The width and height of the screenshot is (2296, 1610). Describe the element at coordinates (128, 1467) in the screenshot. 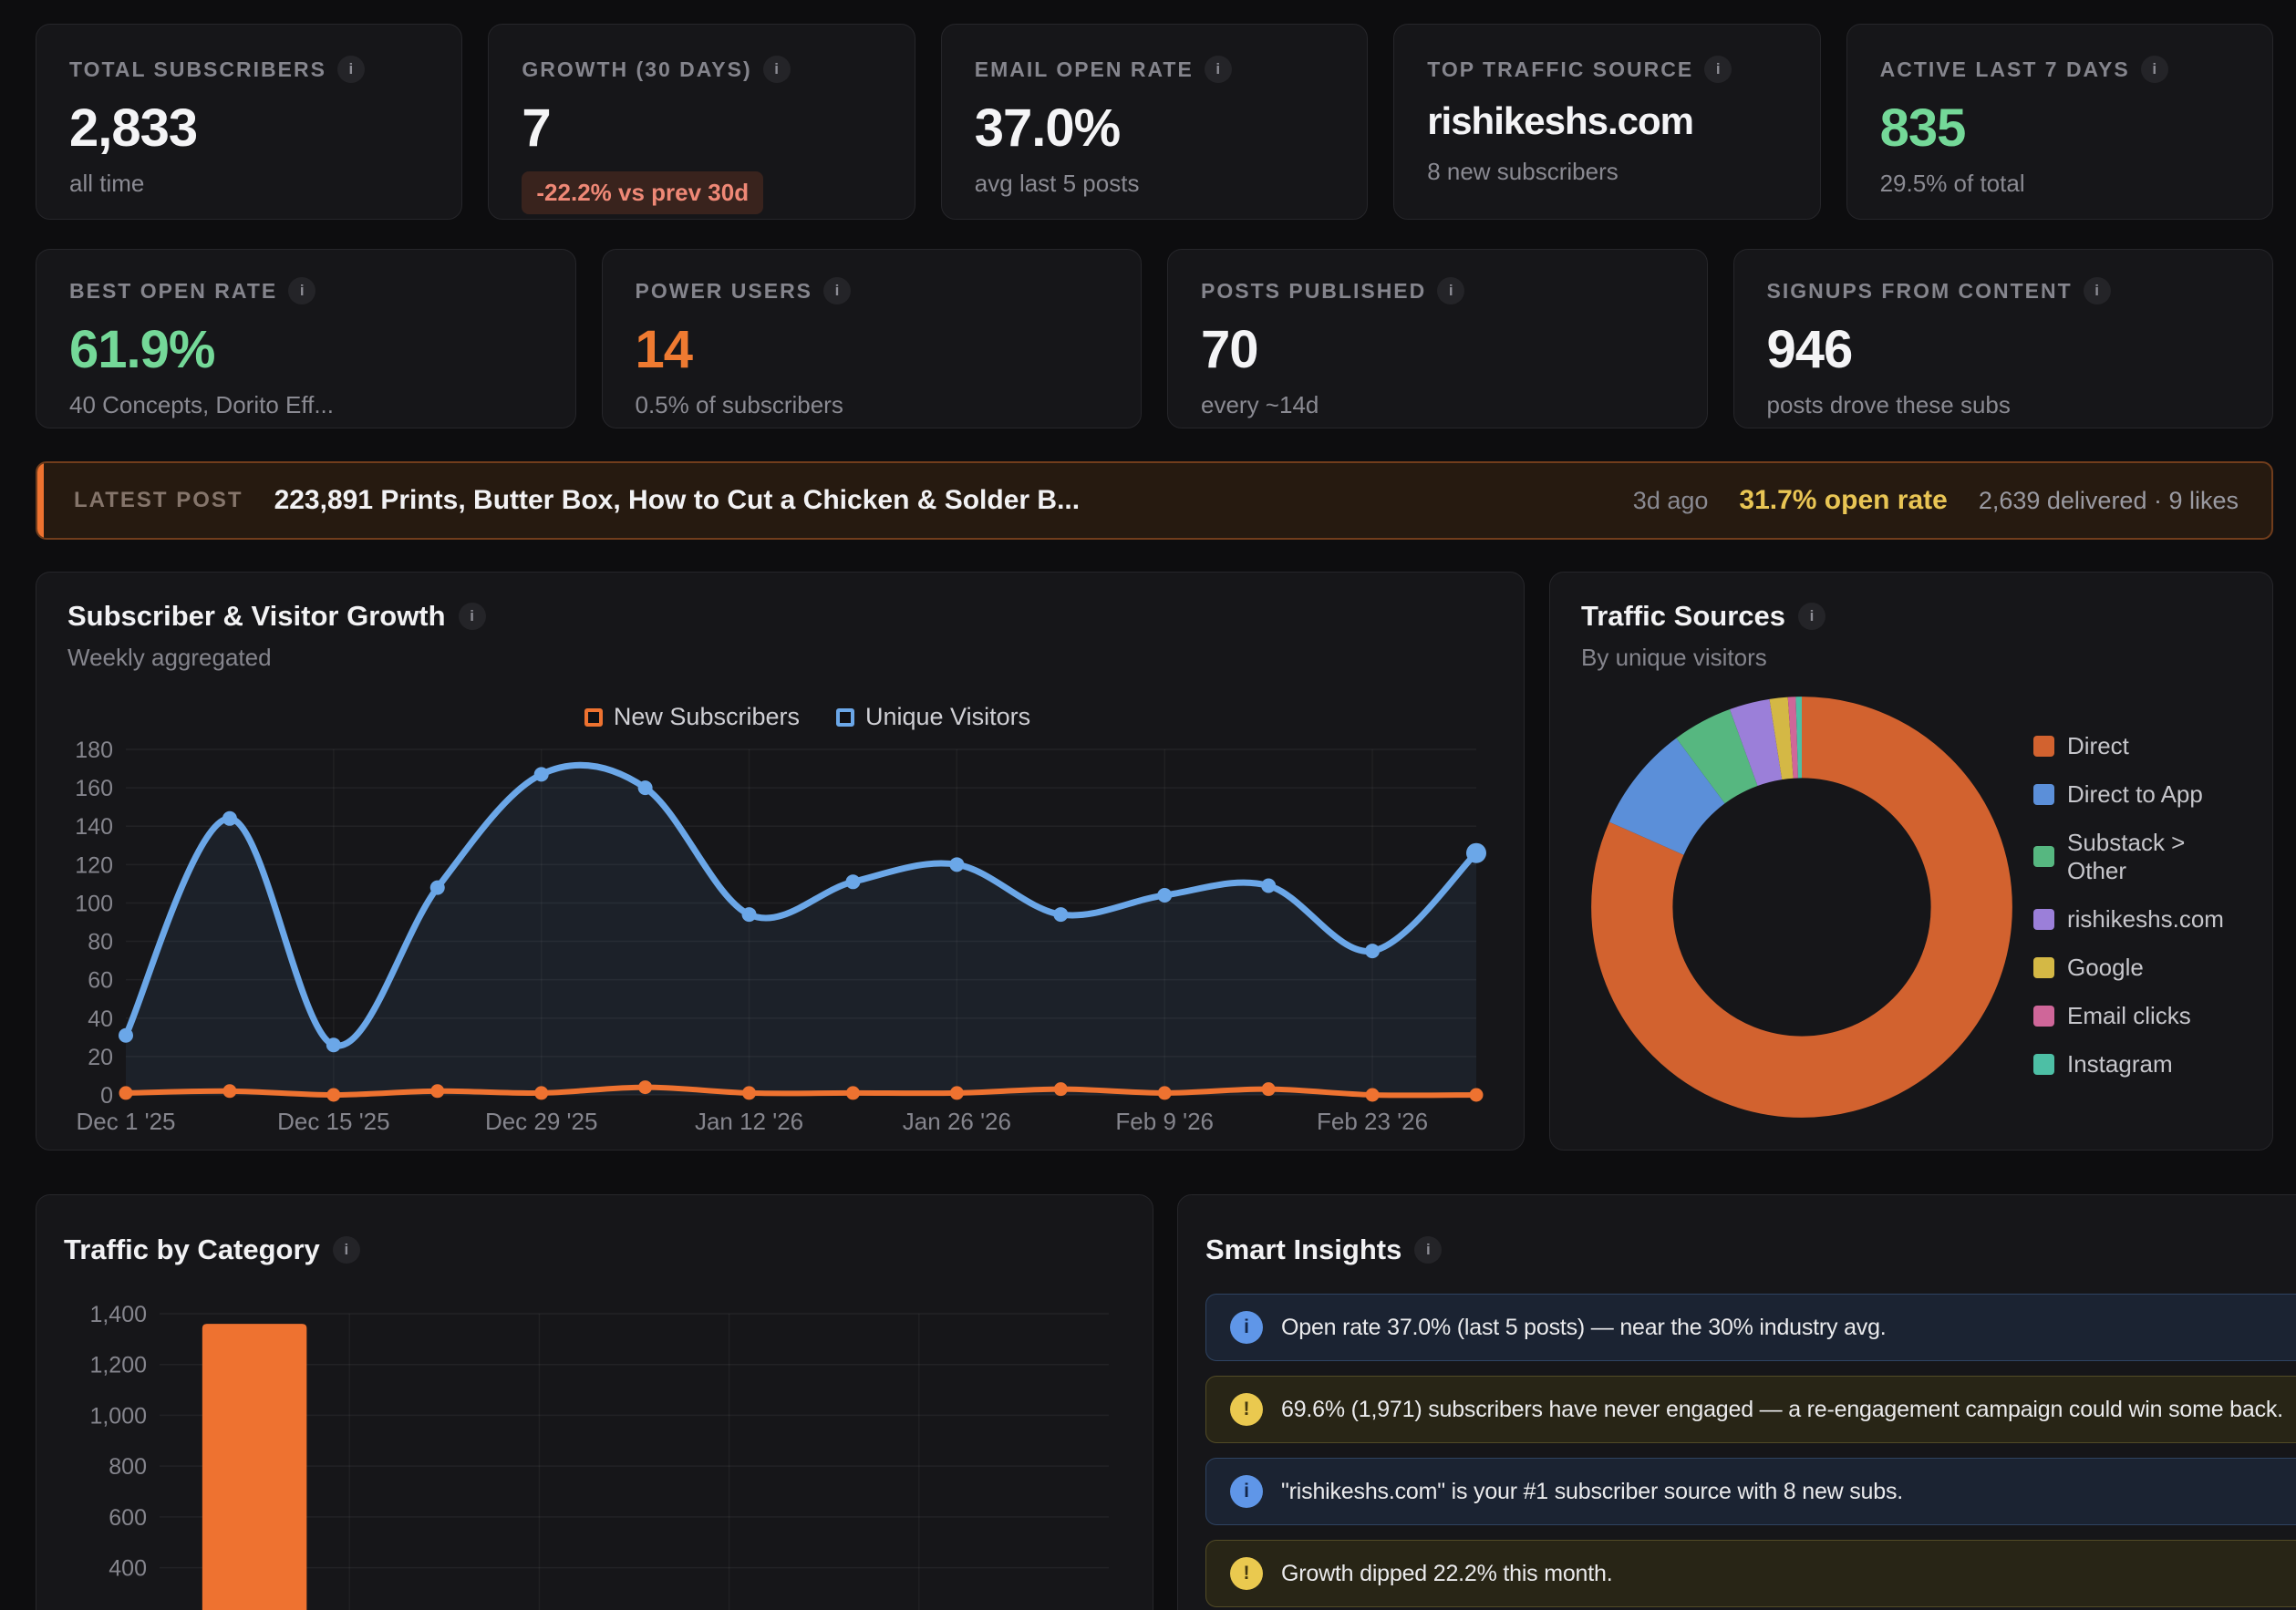

I see `svg-text: 800` at that location.